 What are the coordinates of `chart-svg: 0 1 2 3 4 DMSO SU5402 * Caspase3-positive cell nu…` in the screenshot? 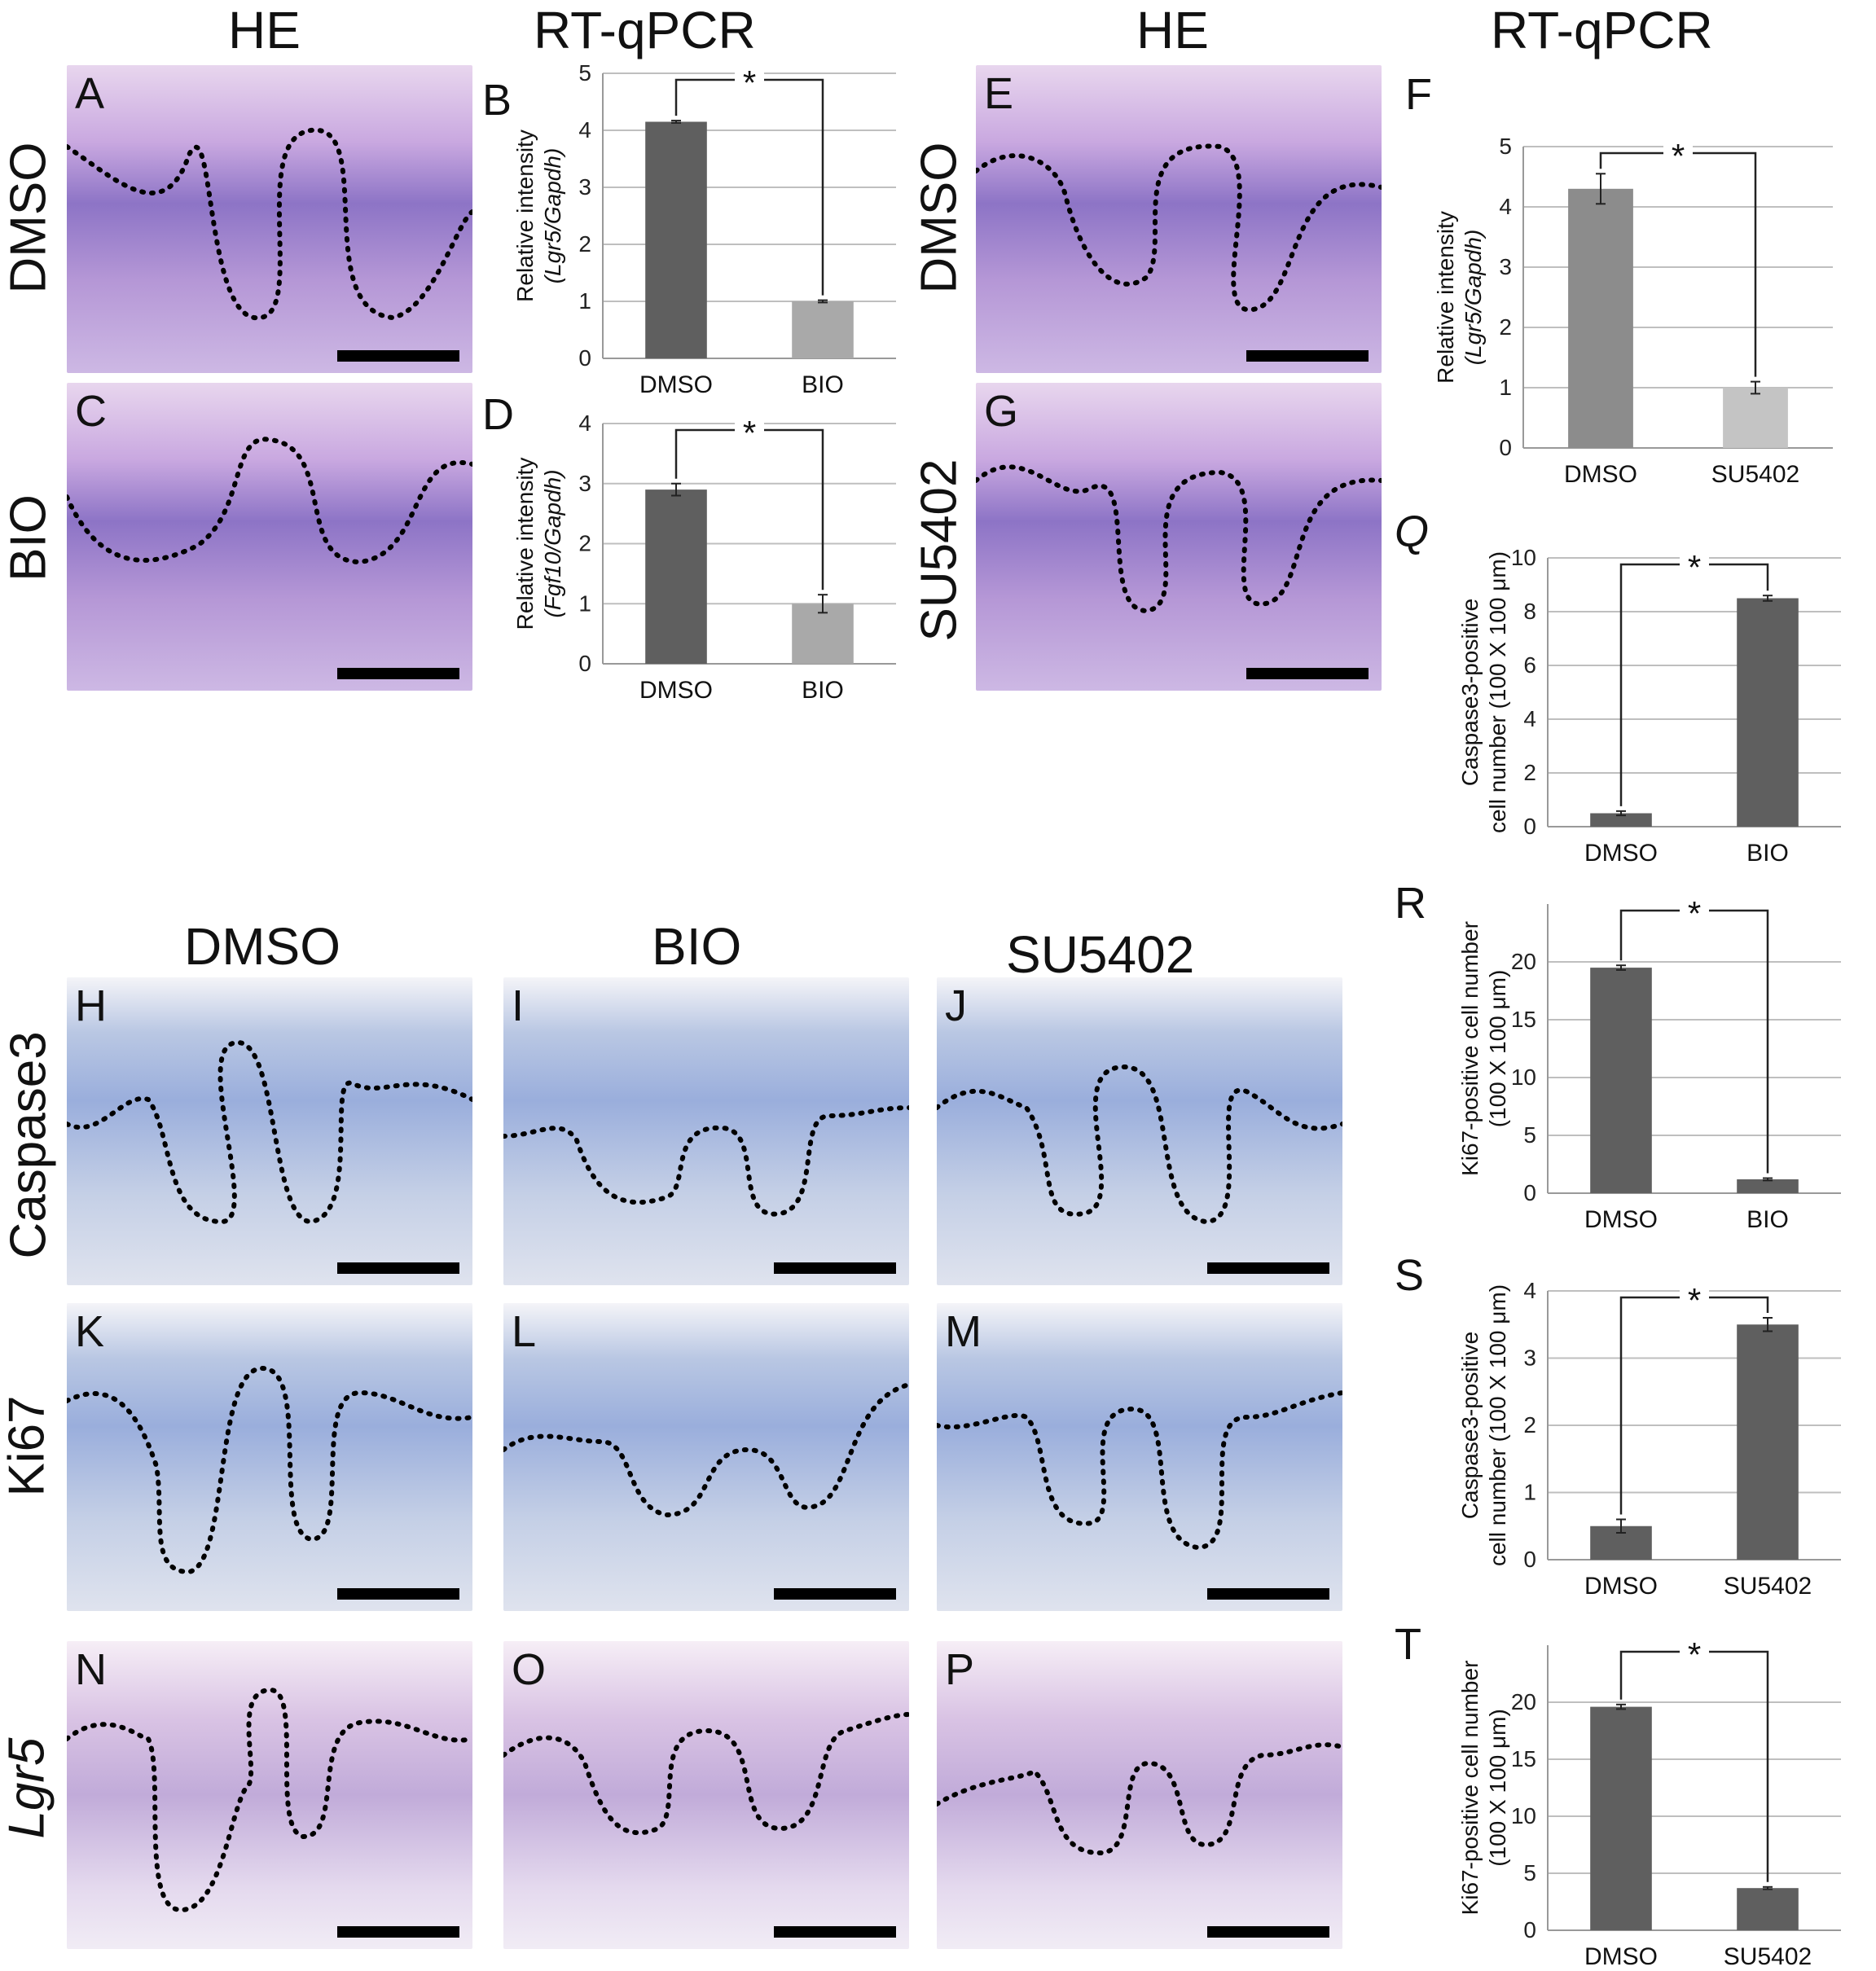 It's located at (1649, 1439).